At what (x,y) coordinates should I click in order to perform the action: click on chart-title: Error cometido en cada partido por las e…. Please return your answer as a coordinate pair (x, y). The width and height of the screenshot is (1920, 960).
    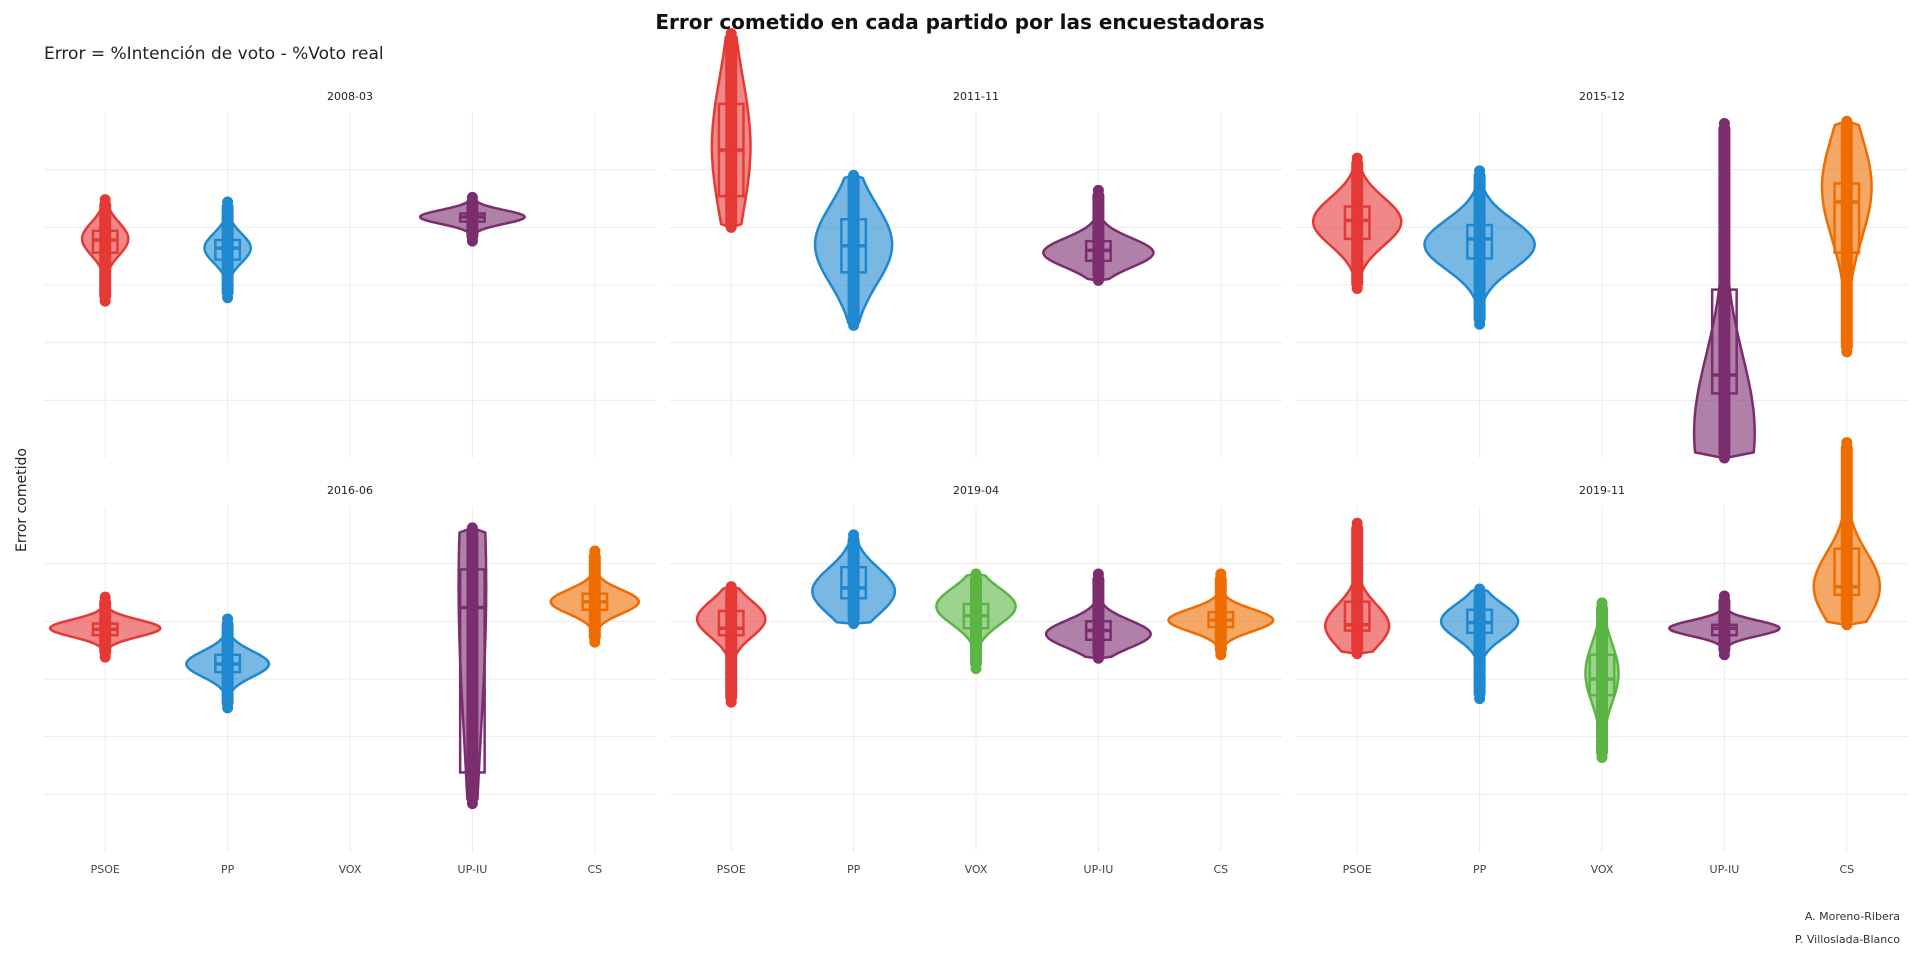
    Looking at the image, I should click on (960, 22).